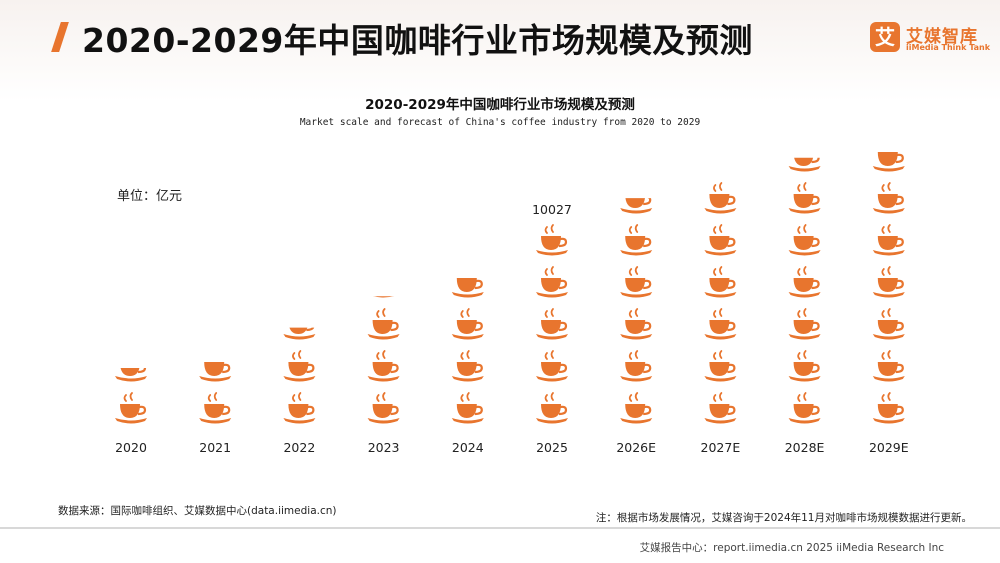 The height and width of the screenshot is (563, 1000). I want to click on chart-title: 2020-2029年中国咖啡行业市场规模及预测, so click(500, 105).